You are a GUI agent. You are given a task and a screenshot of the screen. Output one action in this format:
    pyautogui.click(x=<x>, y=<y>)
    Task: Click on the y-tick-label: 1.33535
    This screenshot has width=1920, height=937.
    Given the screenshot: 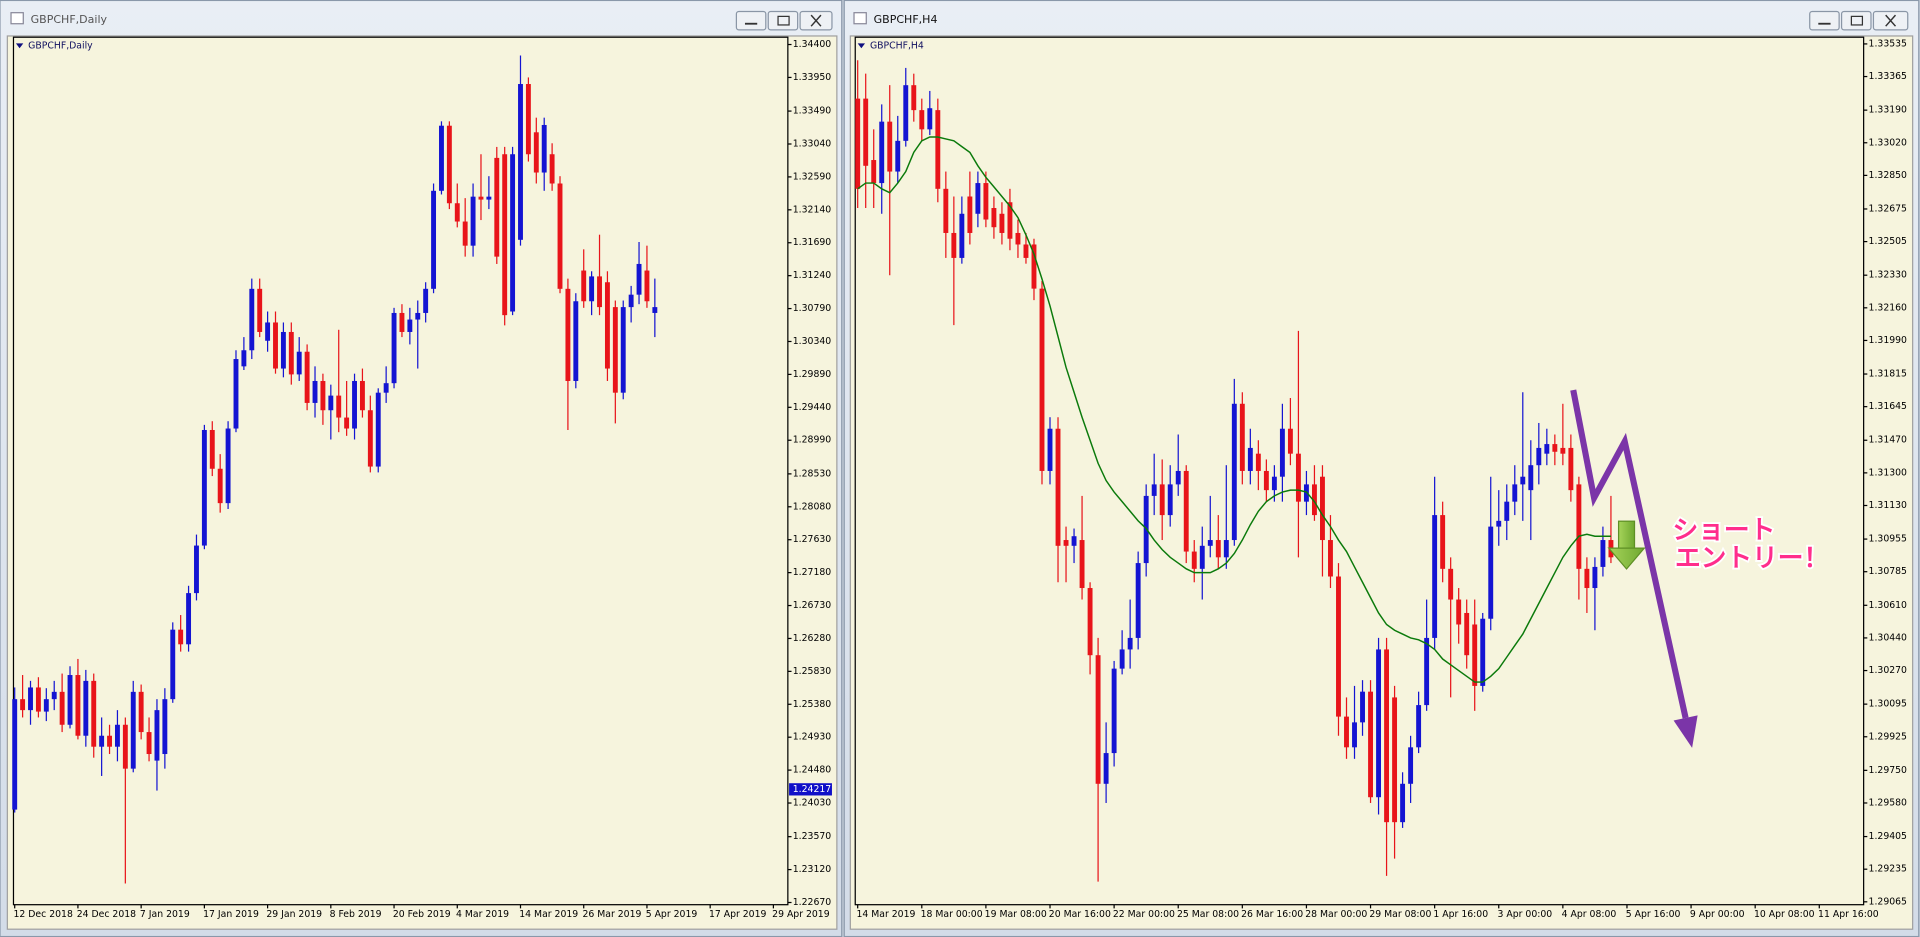 What is the action you would take?
    pyautogui.click(x=1888, y=43)
    